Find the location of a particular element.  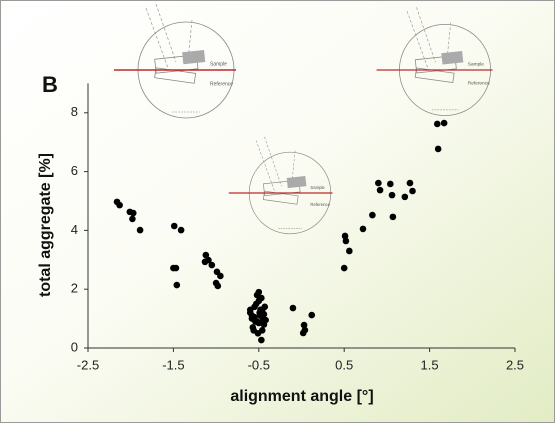

x-tick-label: -0.5 is located at coordinates (259, 364).